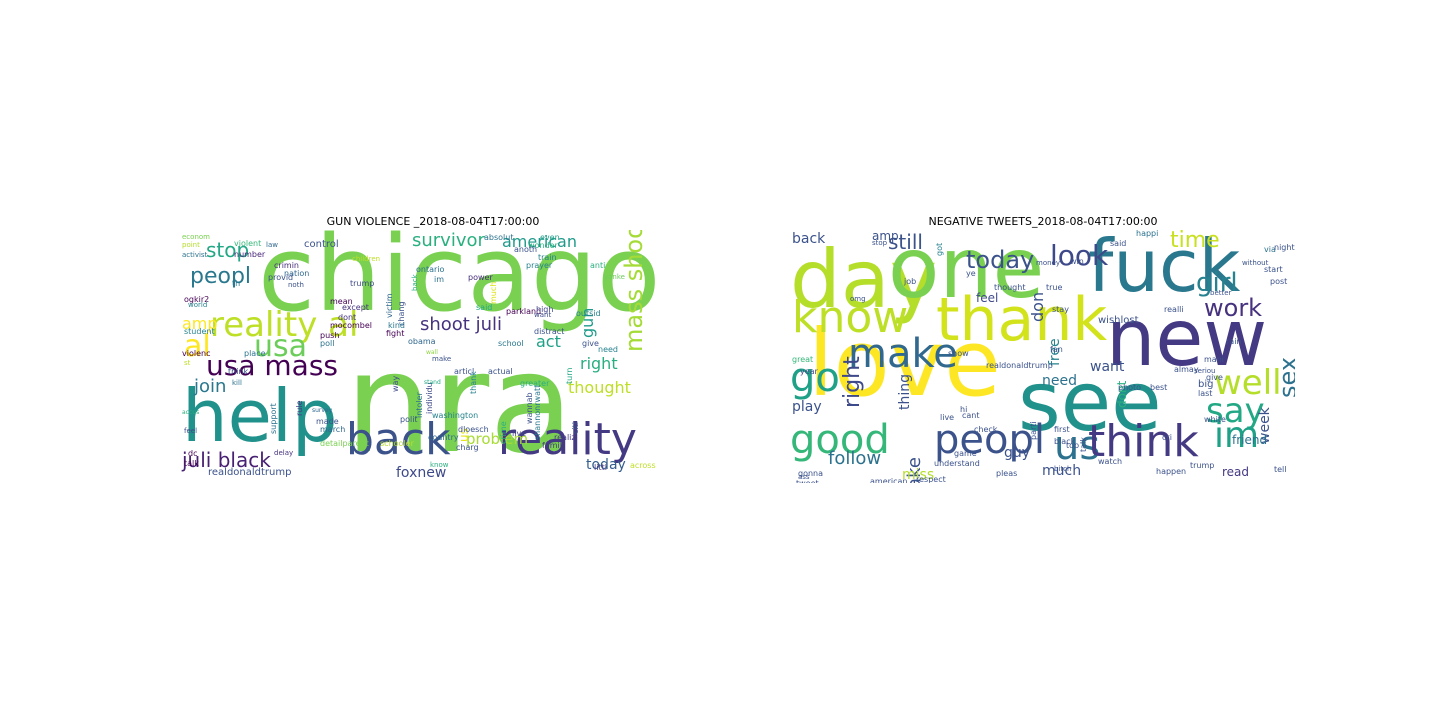 This screenshot has width=1440, height=720. Describe the element at coordinates (421, 473) in the screenshot. I see `word-cloud-word: foxnew` at that location.